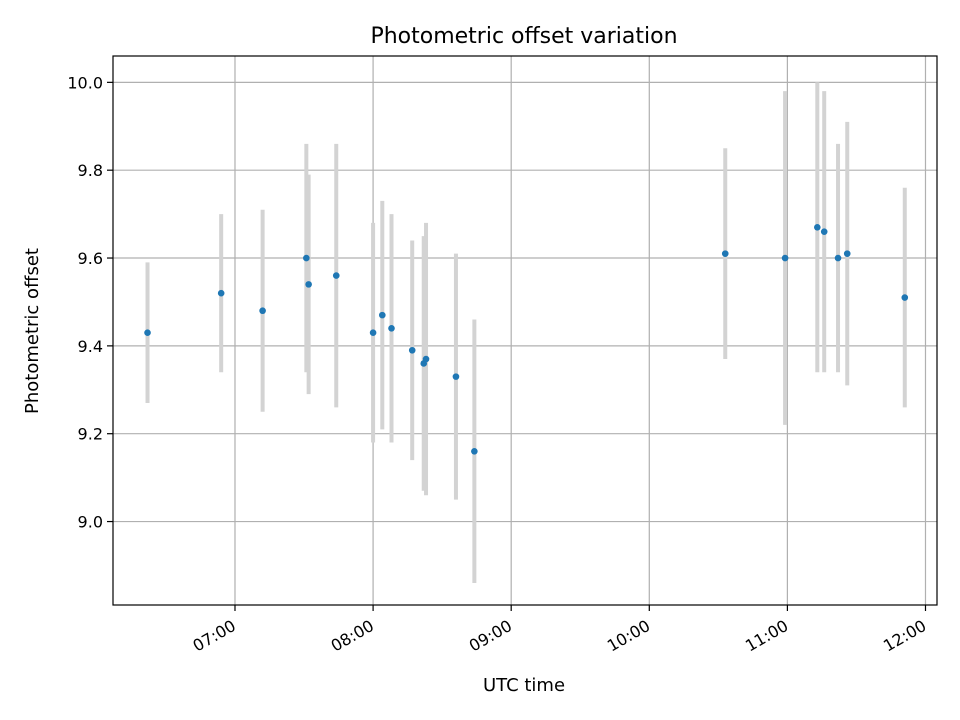  What do you see at coordinates (90, 170) in the screenshot?
I see `y-tick-label: 9.8` at bounding box center [90, 170].